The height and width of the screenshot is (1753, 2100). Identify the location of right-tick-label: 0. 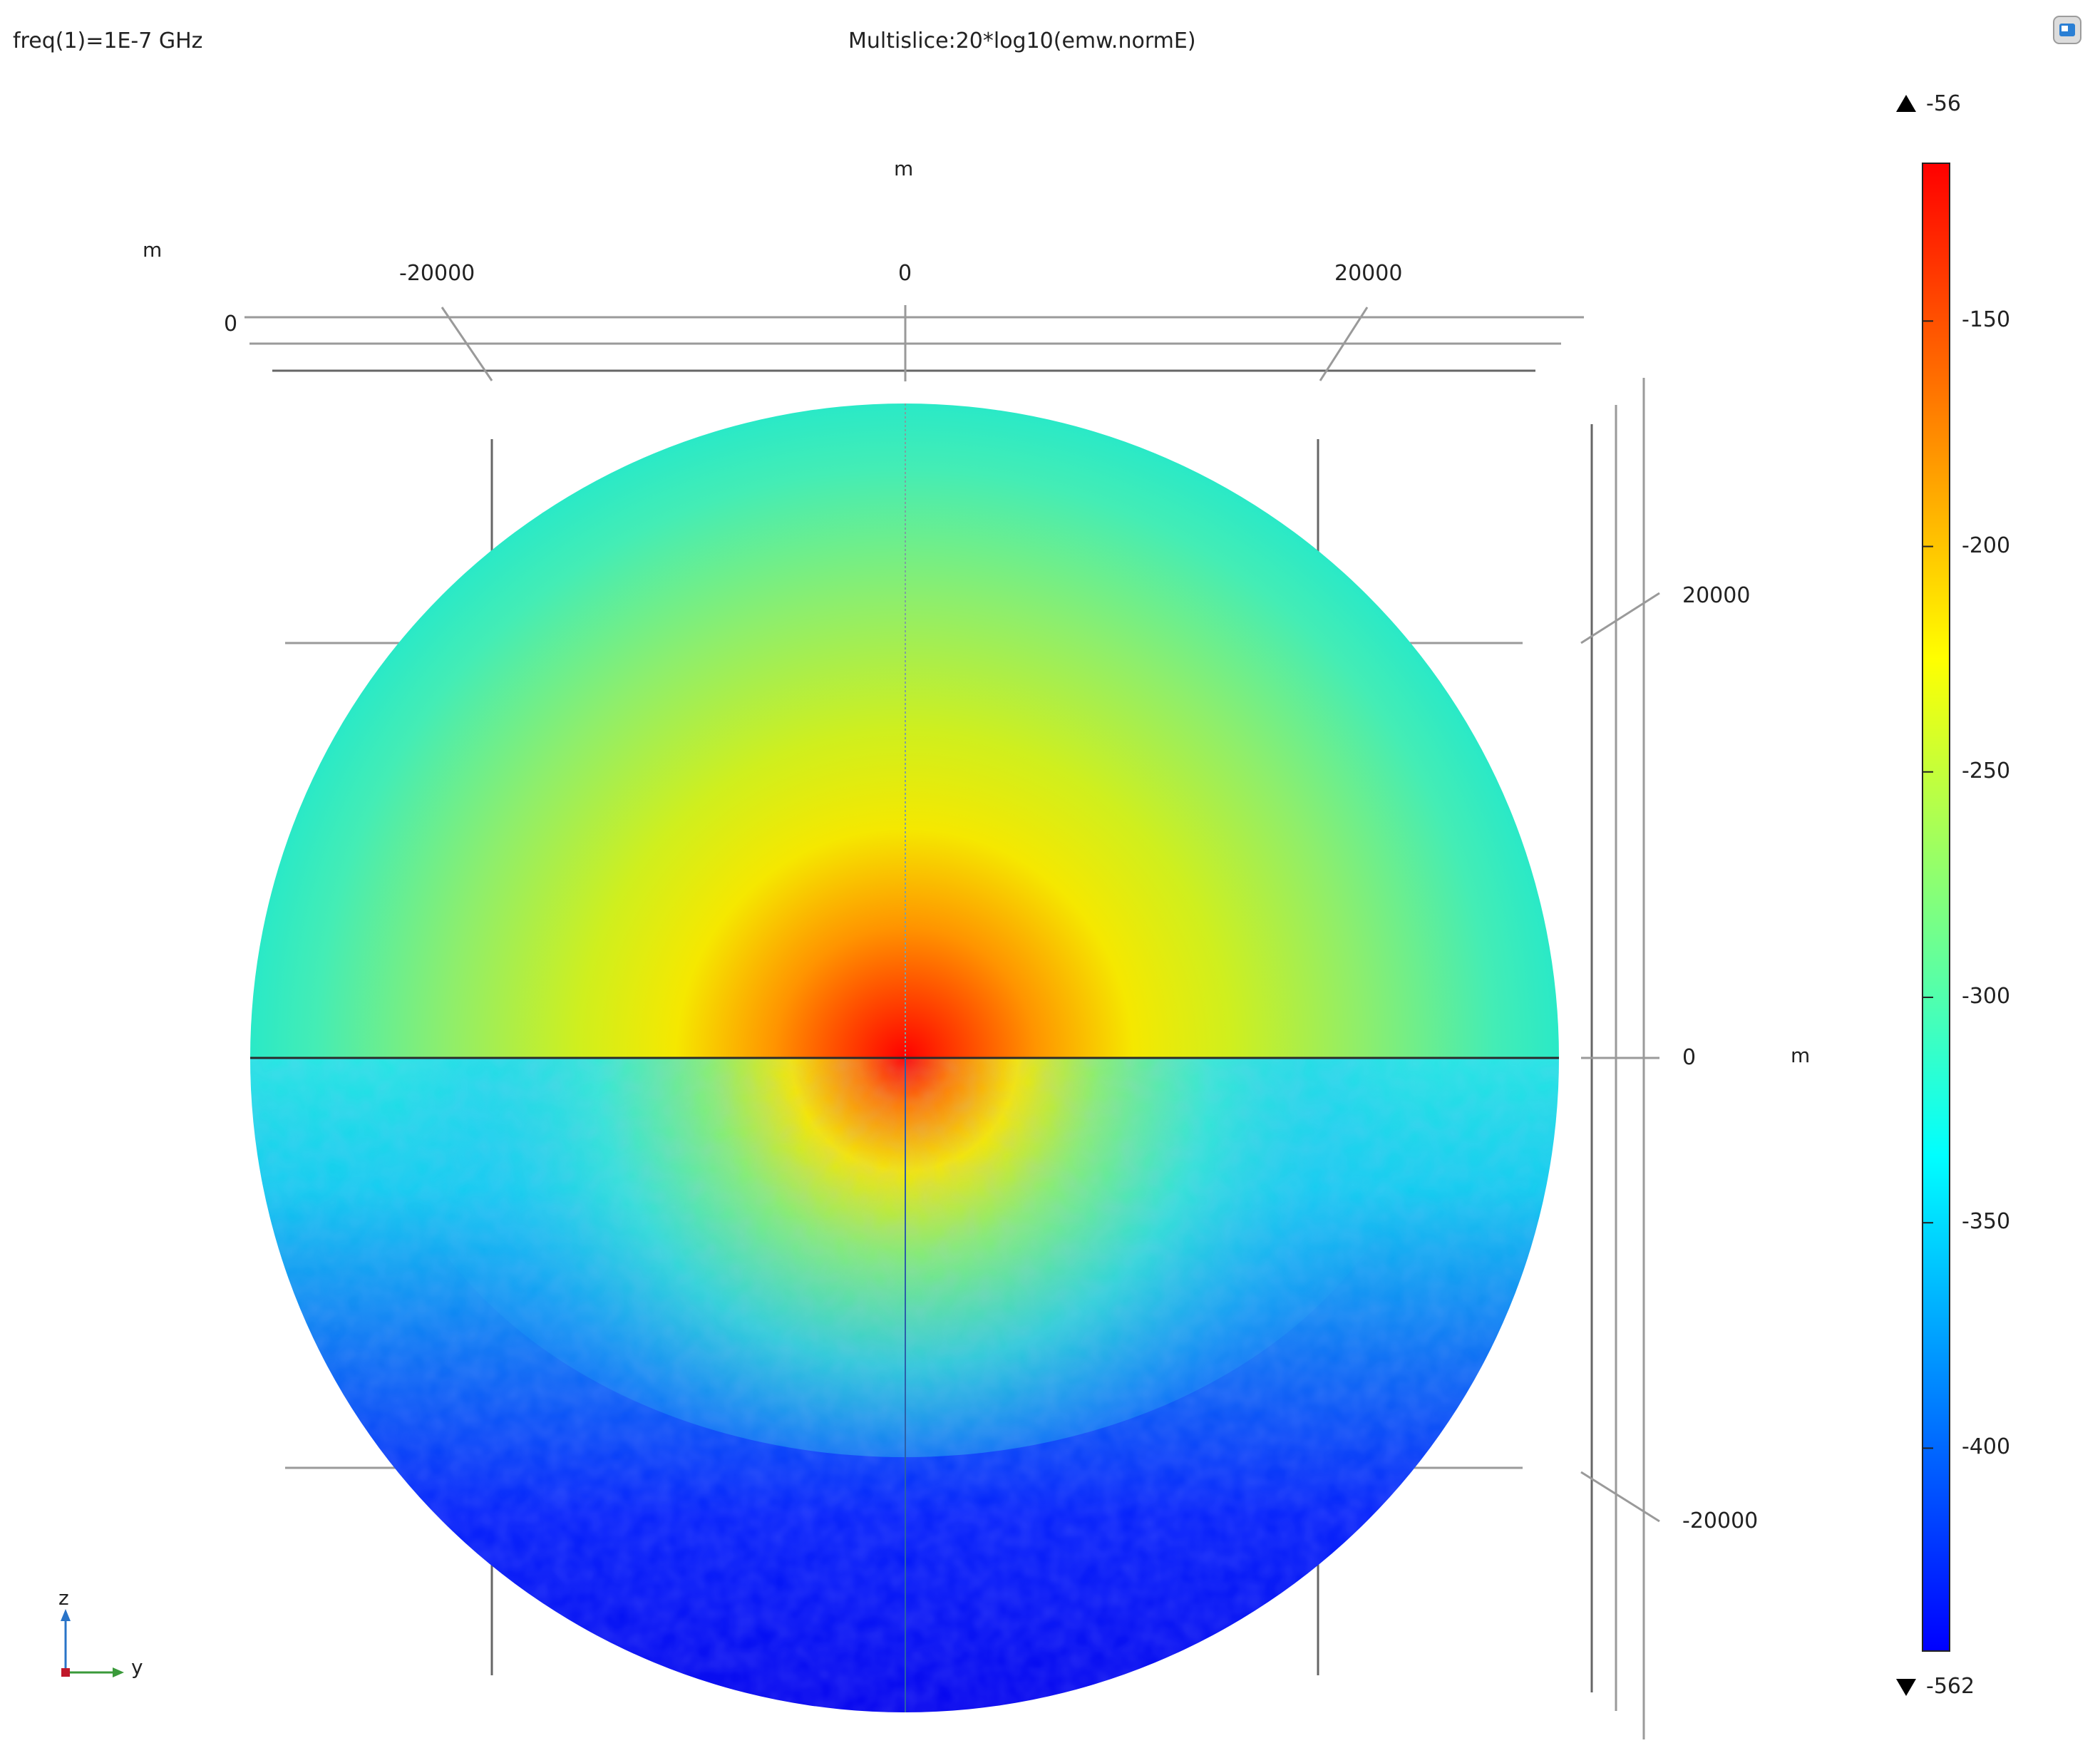
(1689, 1057).